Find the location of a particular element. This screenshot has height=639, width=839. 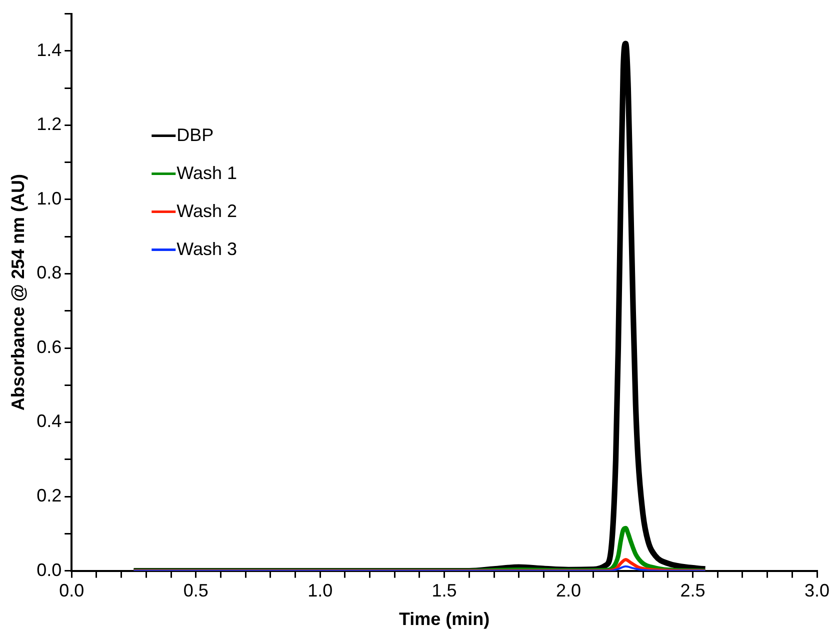

y-tick-label: 0.8 is located at coordinates (49, 272).